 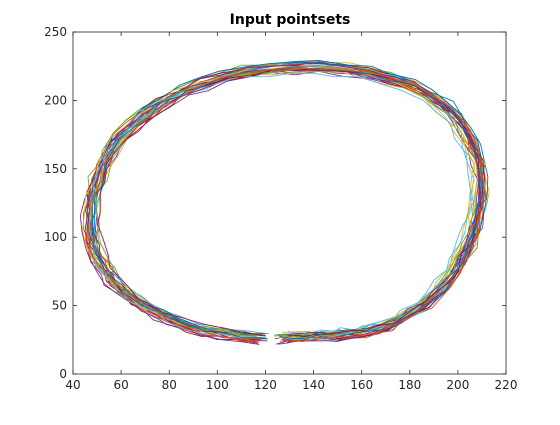 I want to click on x-tick-label: 180, so click(x=409, y=385).